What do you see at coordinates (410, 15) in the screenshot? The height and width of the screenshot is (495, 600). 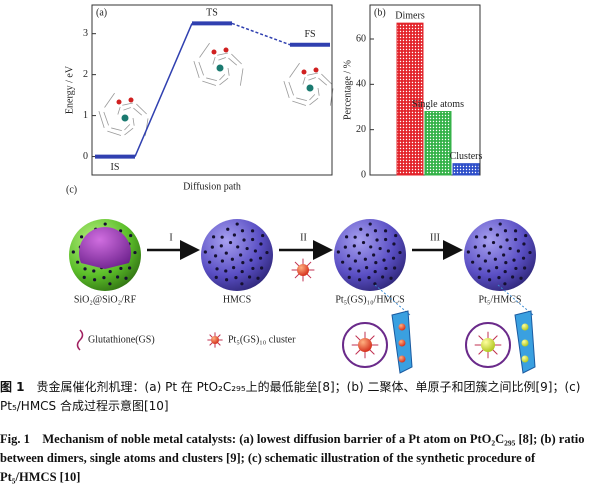 I see `bar-category-label: Dimers` at bounding box center [410, 15].